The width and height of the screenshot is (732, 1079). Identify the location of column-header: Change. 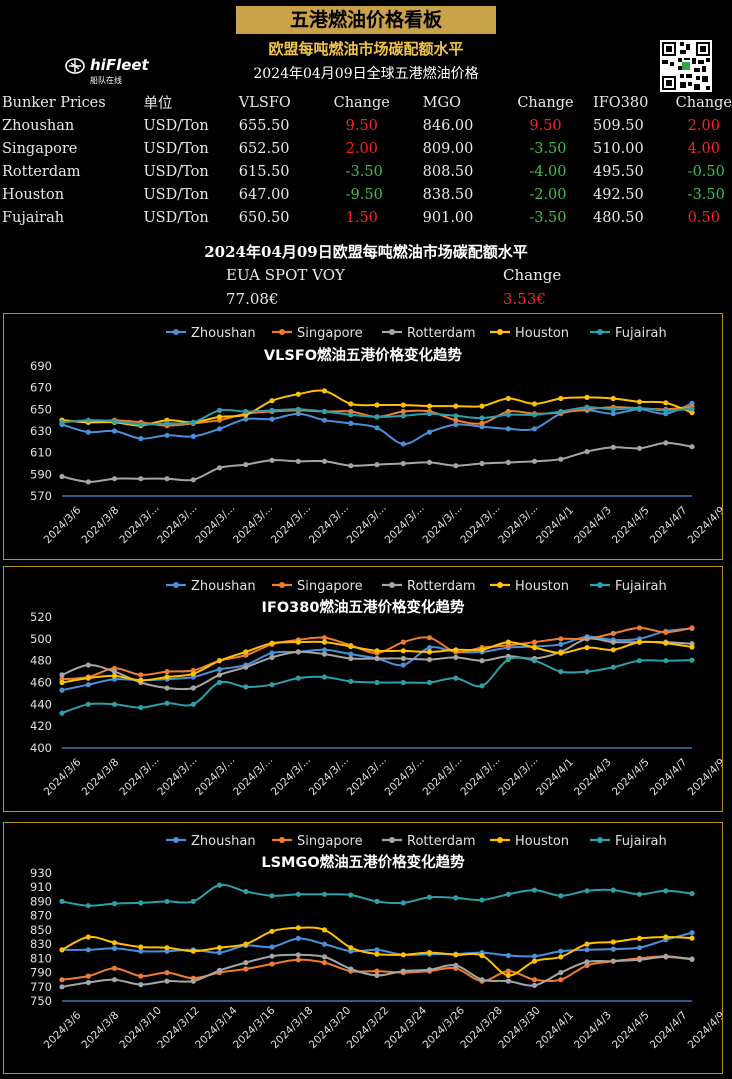
(361, 102).